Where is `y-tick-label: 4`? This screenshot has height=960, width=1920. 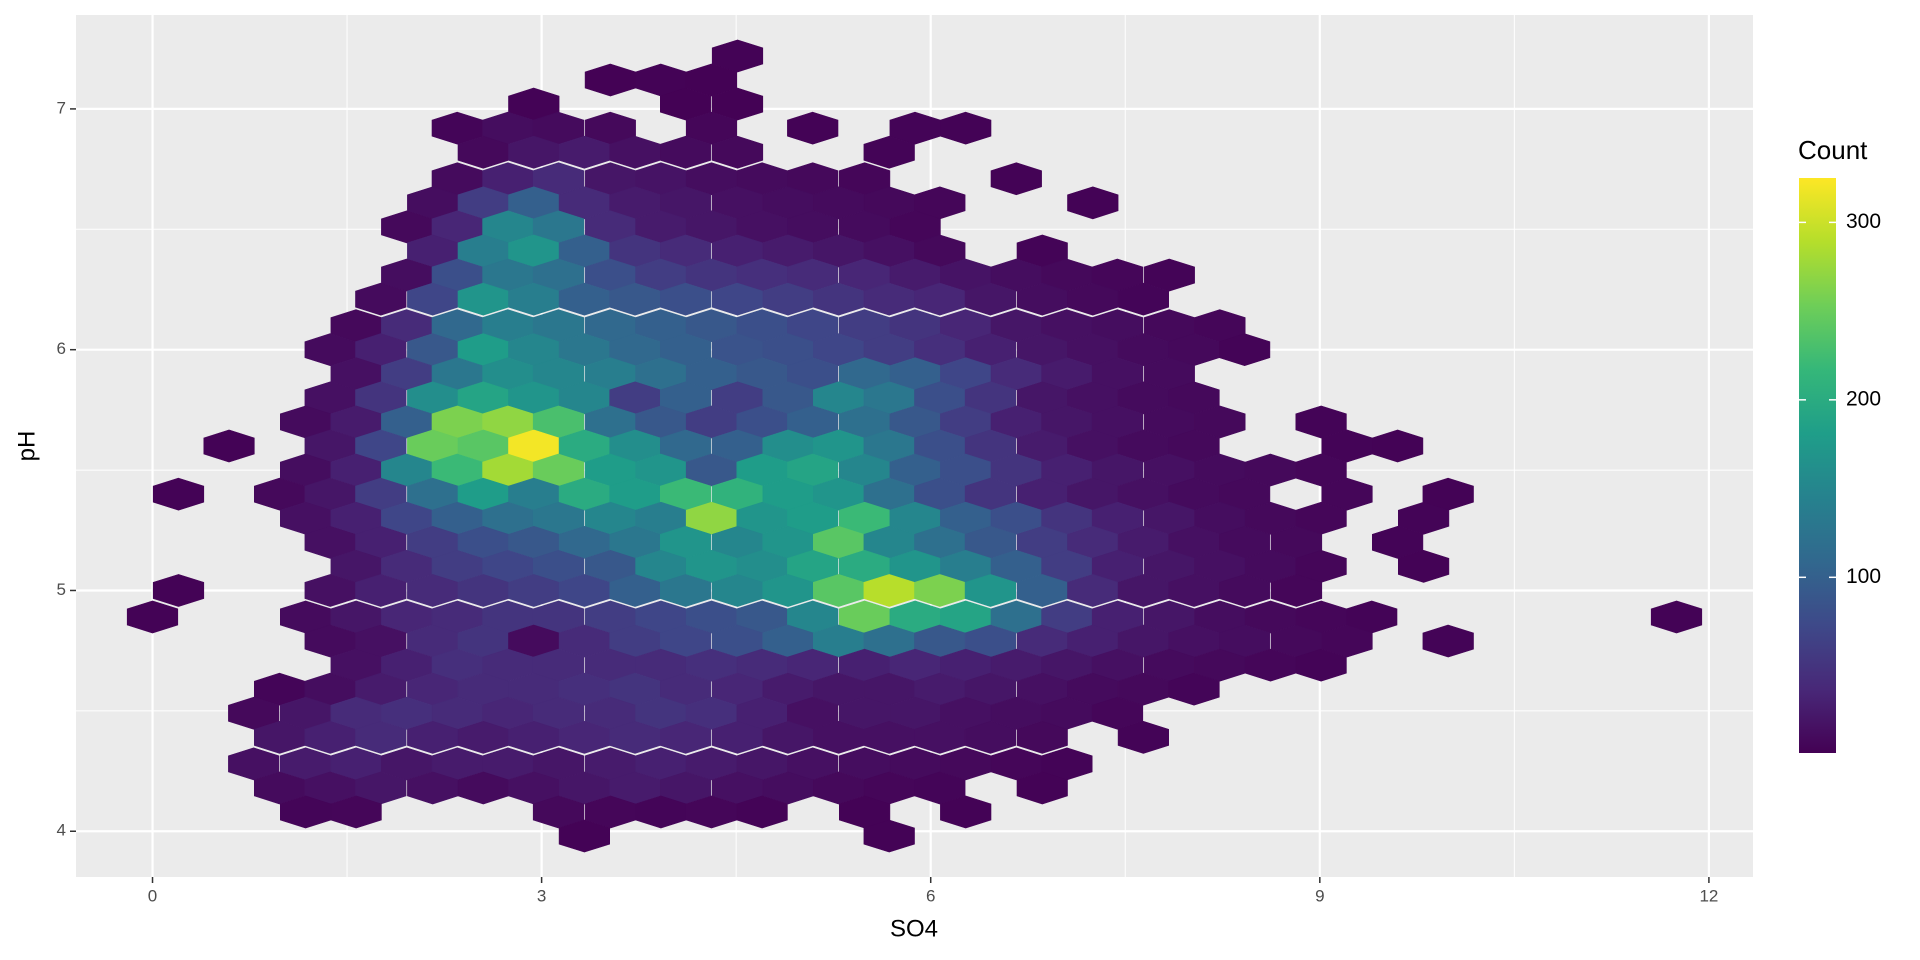 y-tick-label: 4 is located at coordinates (61, 830).